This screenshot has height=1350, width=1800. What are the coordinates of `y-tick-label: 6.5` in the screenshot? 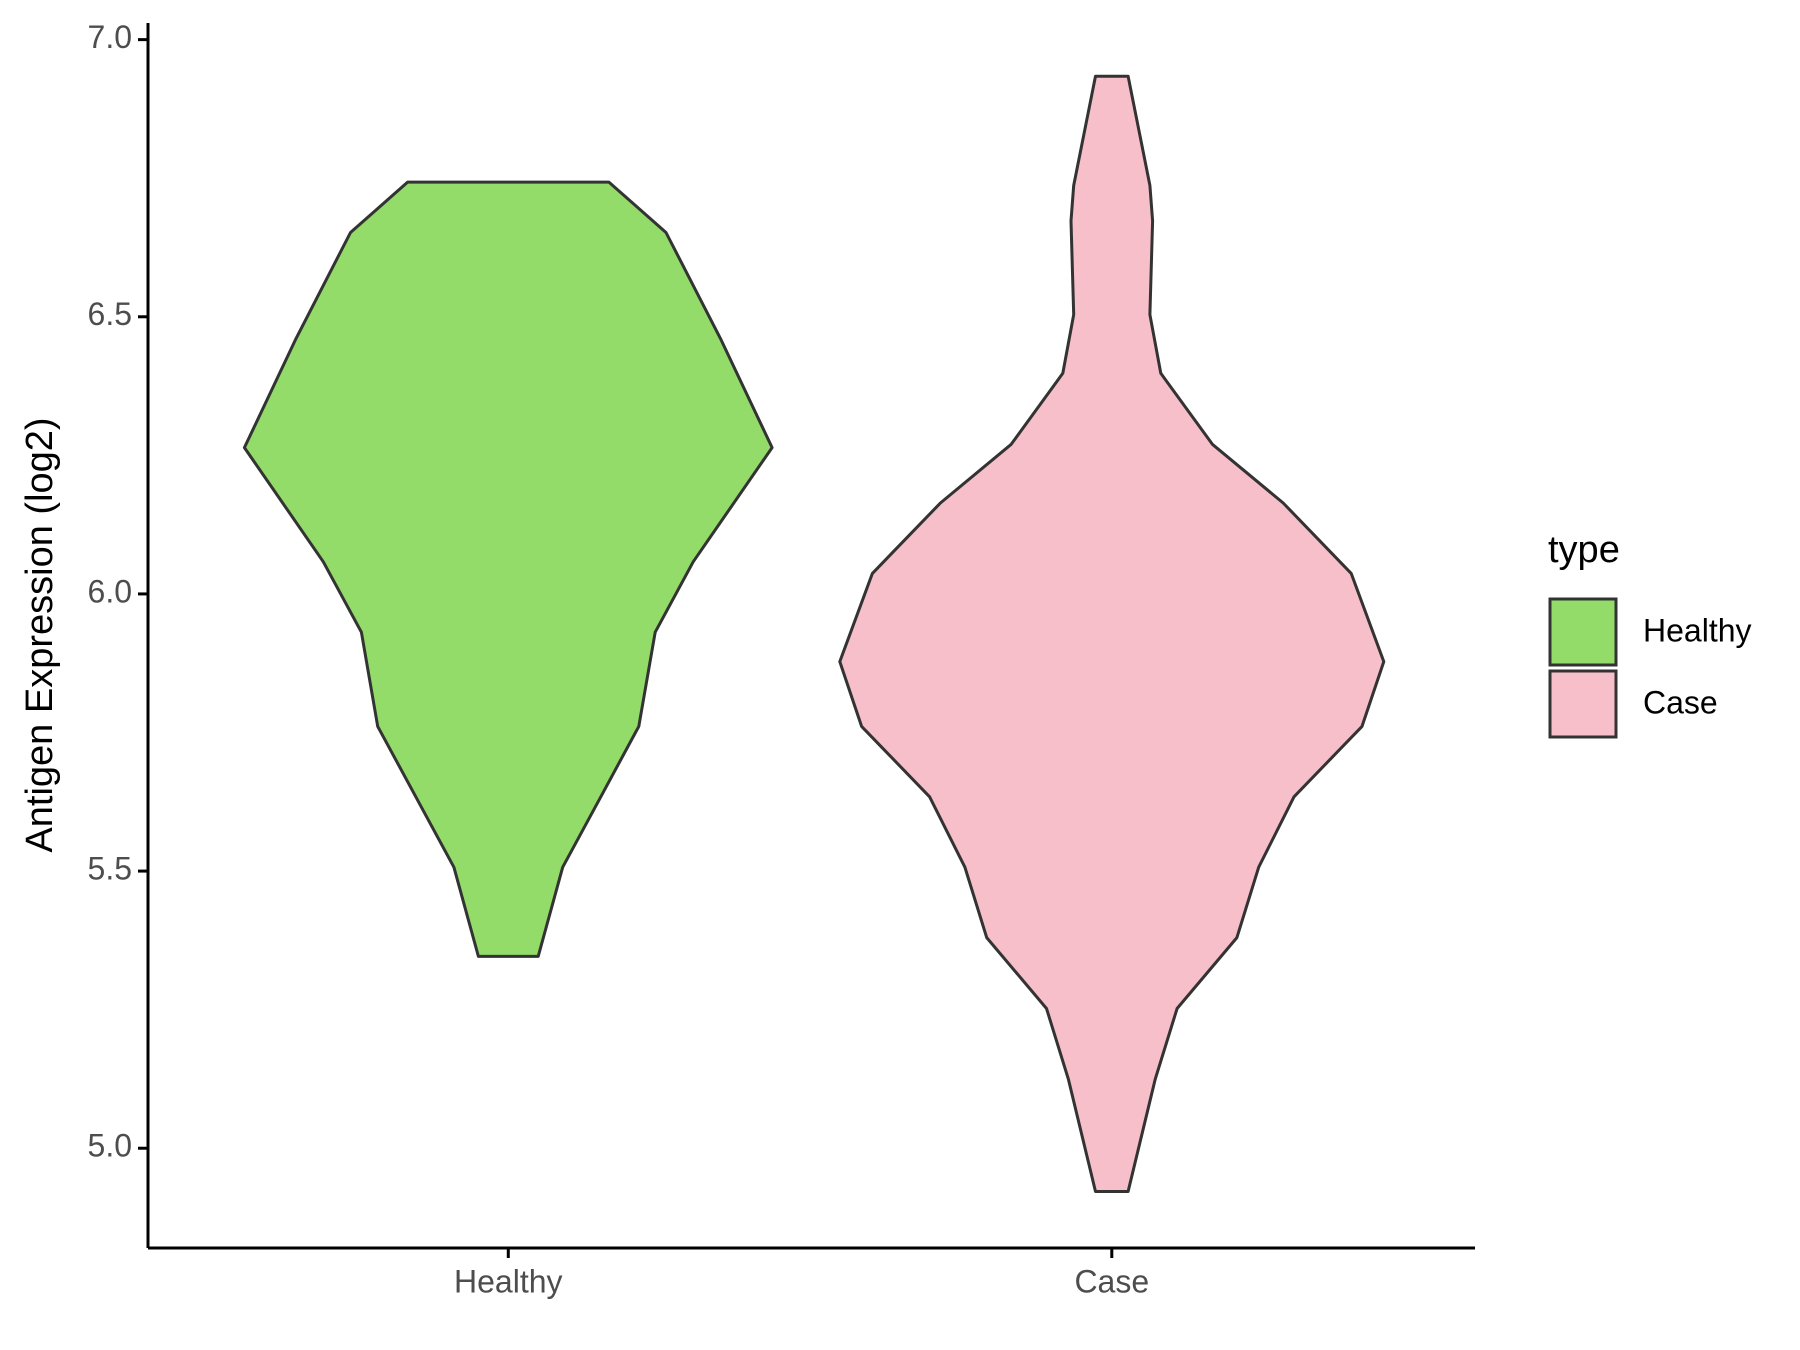 It's located at (110, 314).